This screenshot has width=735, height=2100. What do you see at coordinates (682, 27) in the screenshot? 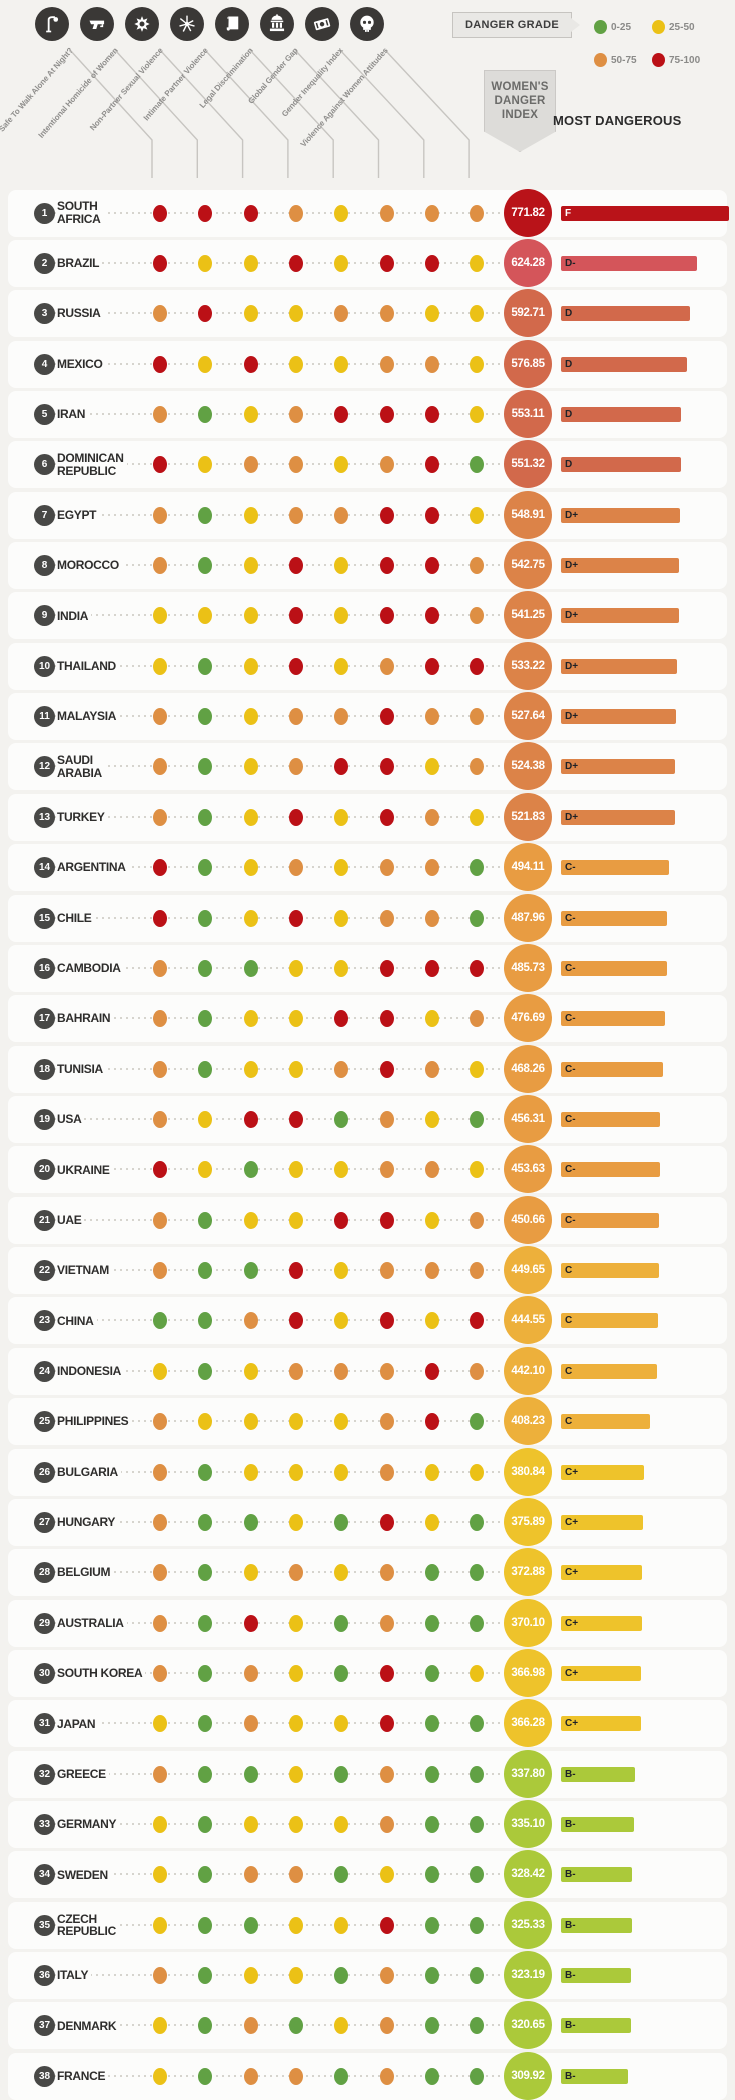
I see `legend-range-label: 25-50` at bounding box center [682, 27].